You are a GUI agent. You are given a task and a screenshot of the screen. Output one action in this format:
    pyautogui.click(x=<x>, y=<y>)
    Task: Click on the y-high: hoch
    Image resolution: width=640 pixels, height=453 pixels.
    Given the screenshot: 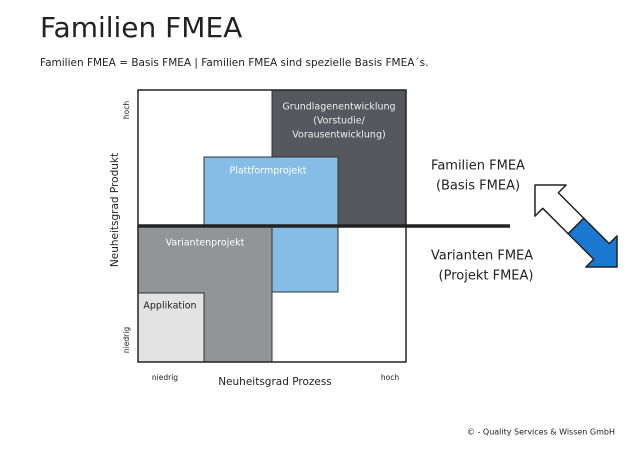 What is the action you would take?
    pyautogui.click(x=126, y=110)
    